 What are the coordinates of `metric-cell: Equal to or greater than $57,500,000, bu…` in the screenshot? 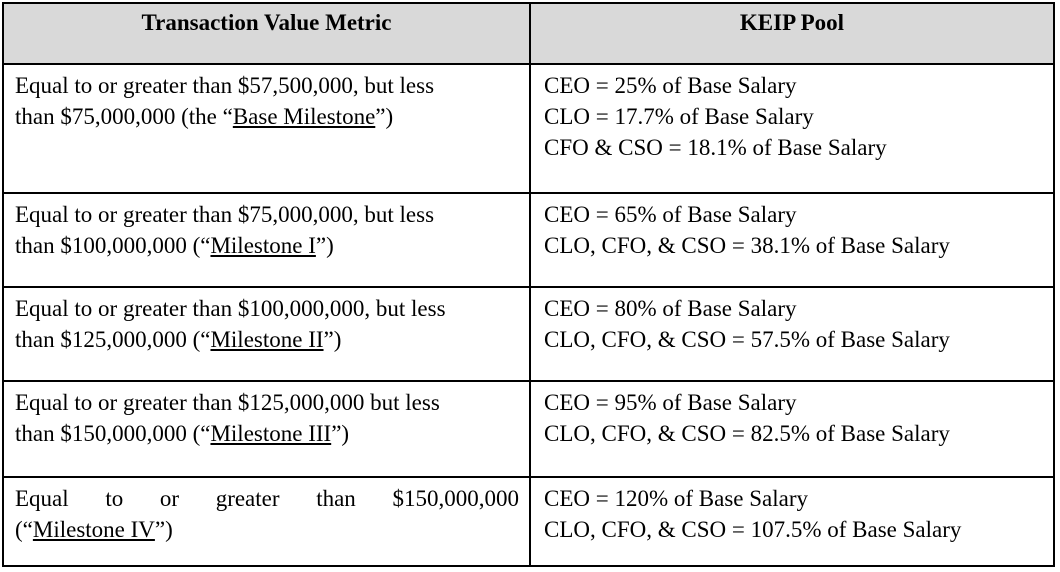 It's located at (267, 128).